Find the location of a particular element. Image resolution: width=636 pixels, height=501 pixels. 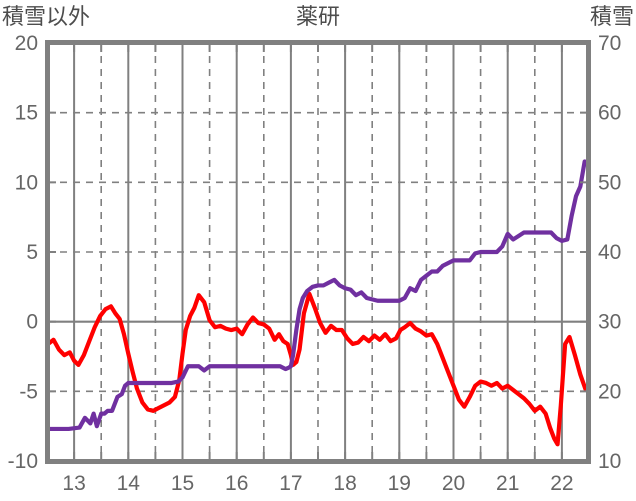

right-axis-title: 積雪 is located at coordinates (612, 16).